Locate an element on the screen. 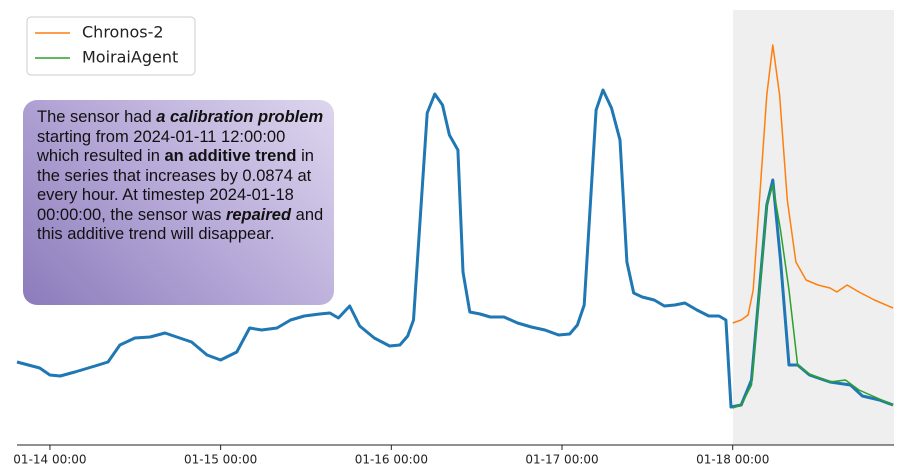  annotation-text: a calibration problem is located at coordinates (240, 117).